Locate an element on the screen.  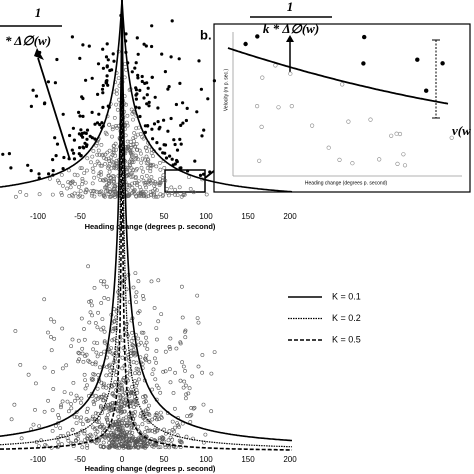
x-tick-label: 150 is located at coordinates (248, 459).